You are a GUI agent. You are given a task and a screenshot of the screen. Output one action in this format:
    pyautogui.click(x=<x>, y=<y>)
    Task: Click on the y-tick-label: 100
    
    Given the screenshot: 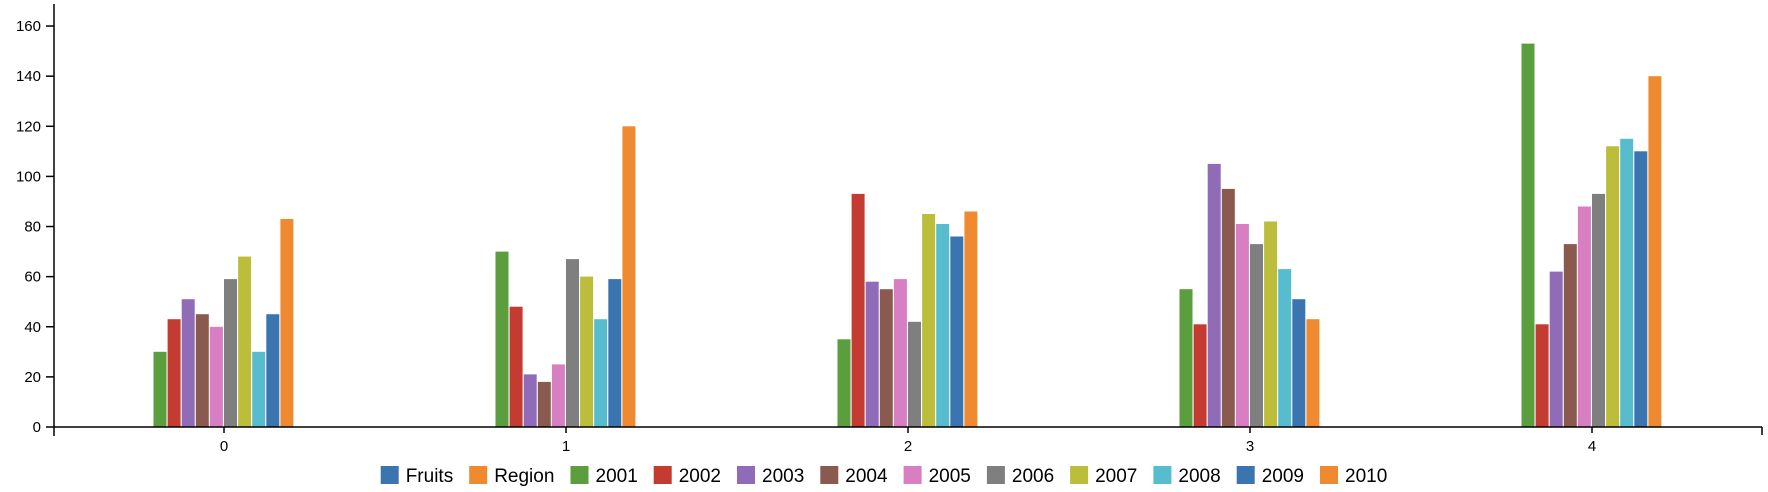 What is the action you would take?
    pyautogui.click(x=28, y=176)
    